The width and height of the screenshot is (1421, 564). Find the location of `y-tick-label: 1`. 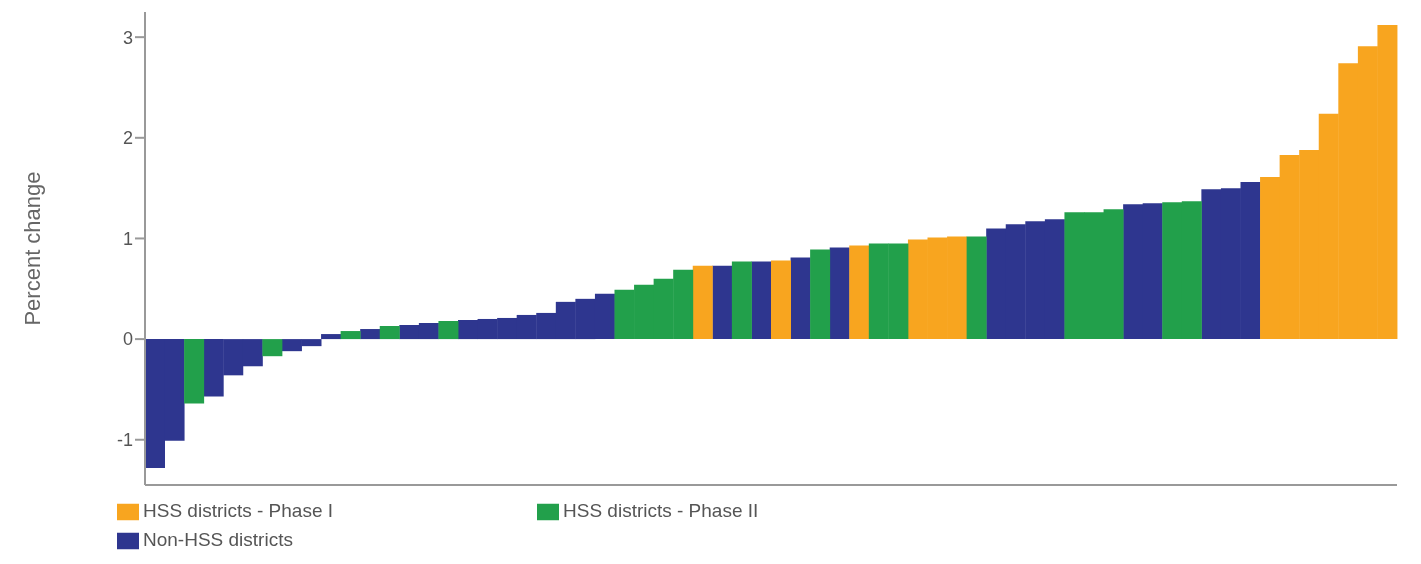

y-tick-label: 1 is located at coordinates (127, 238).